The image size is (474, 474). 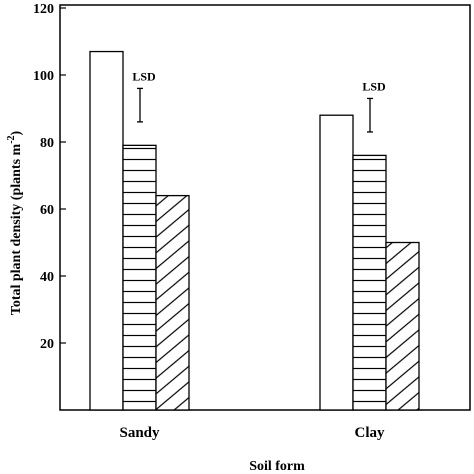 What do you see at coordinates (336, 262) in the screenshot?
I see `bar-clay-open` at bounding box center [336, 262].